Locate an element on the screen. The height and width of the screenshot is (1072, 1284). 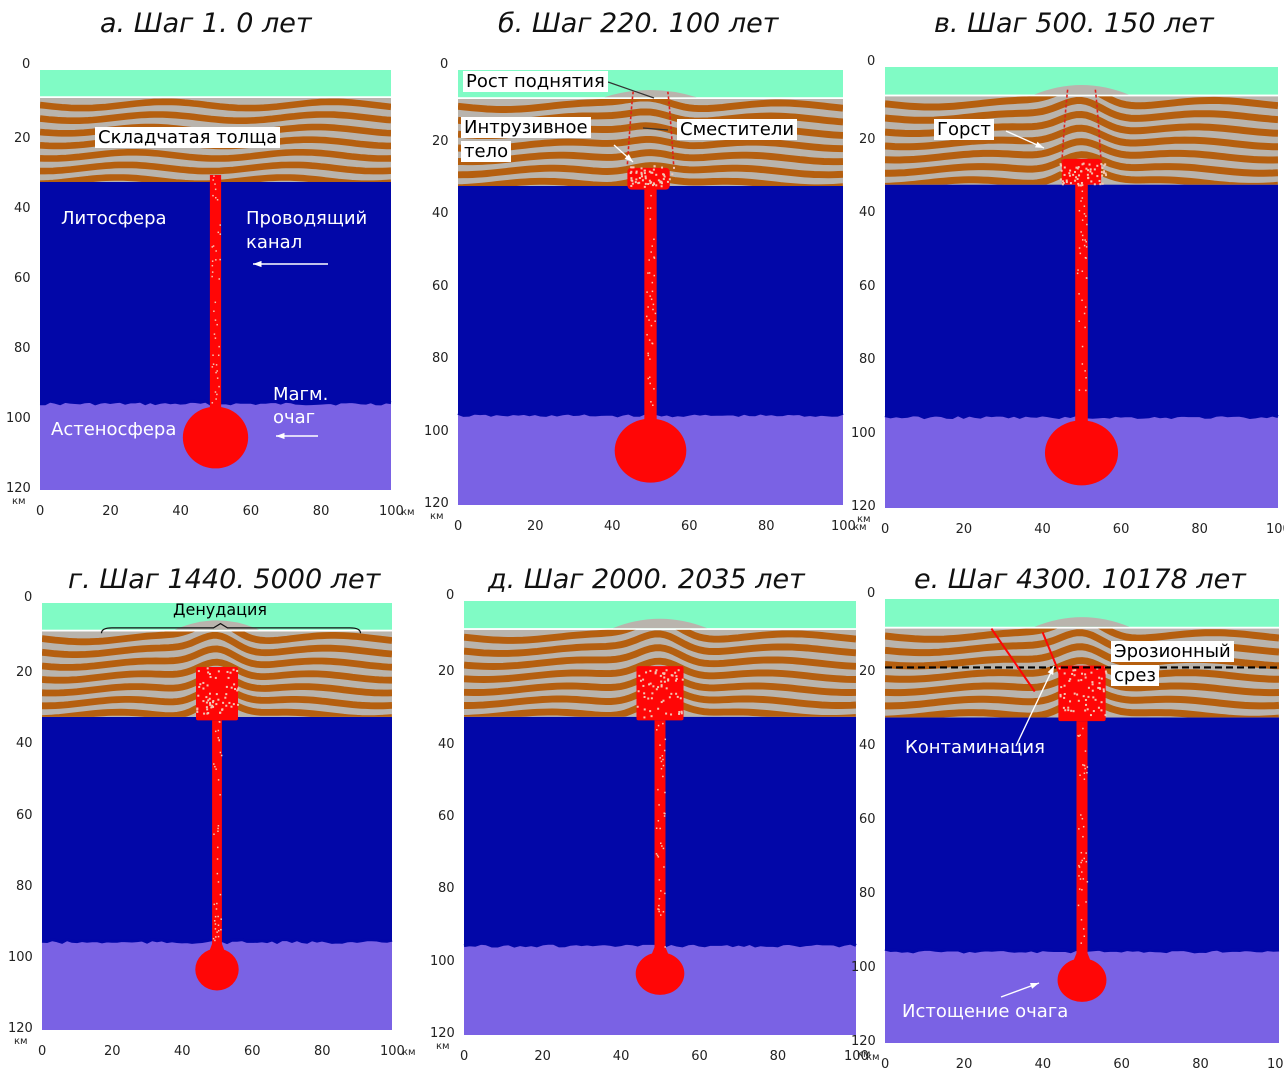
x-tick-label: 100 is located at coordinates (856, 1056).